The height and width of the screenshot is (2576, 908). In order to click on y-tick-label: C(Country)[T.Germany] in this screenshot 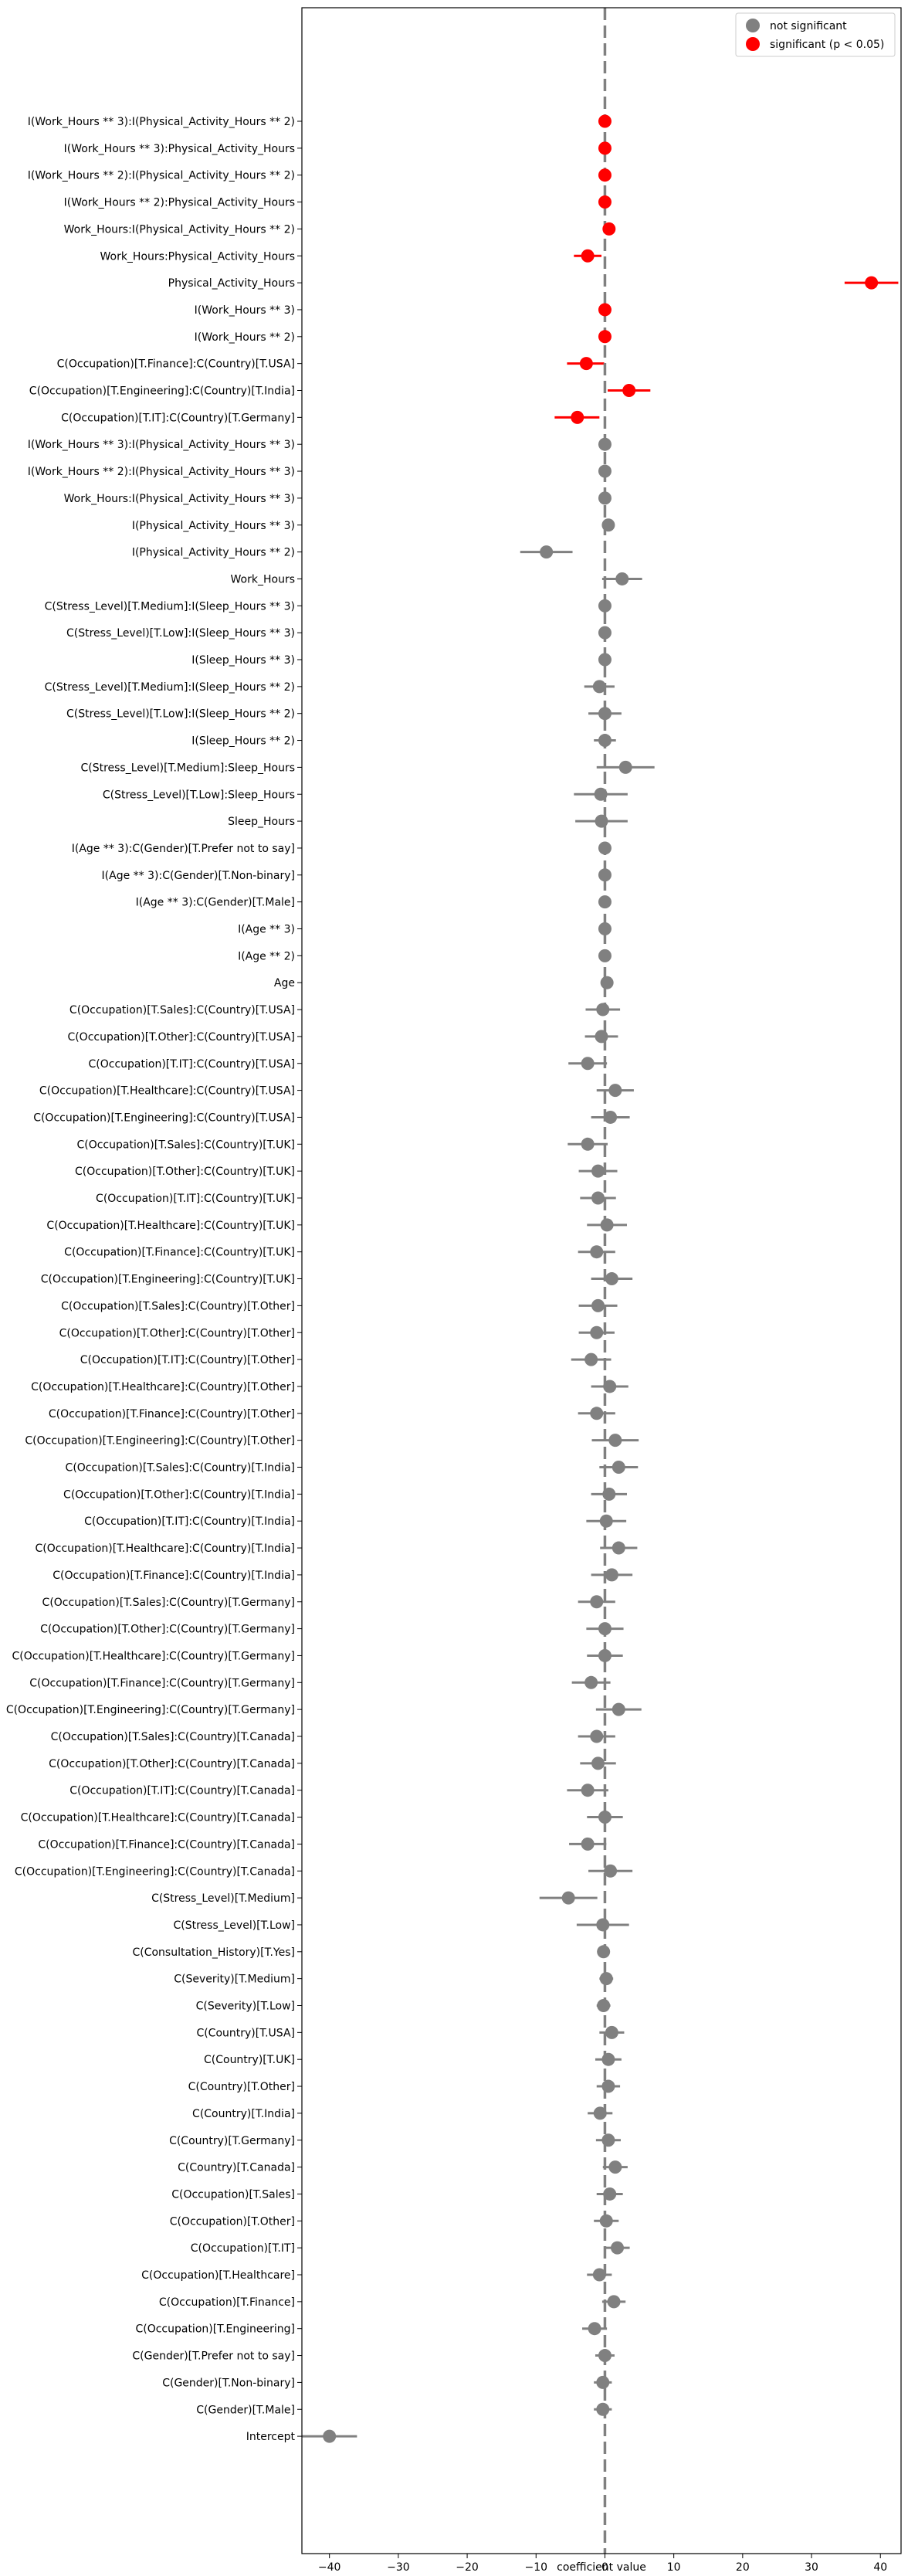, I will do `click(232, 2141)`.